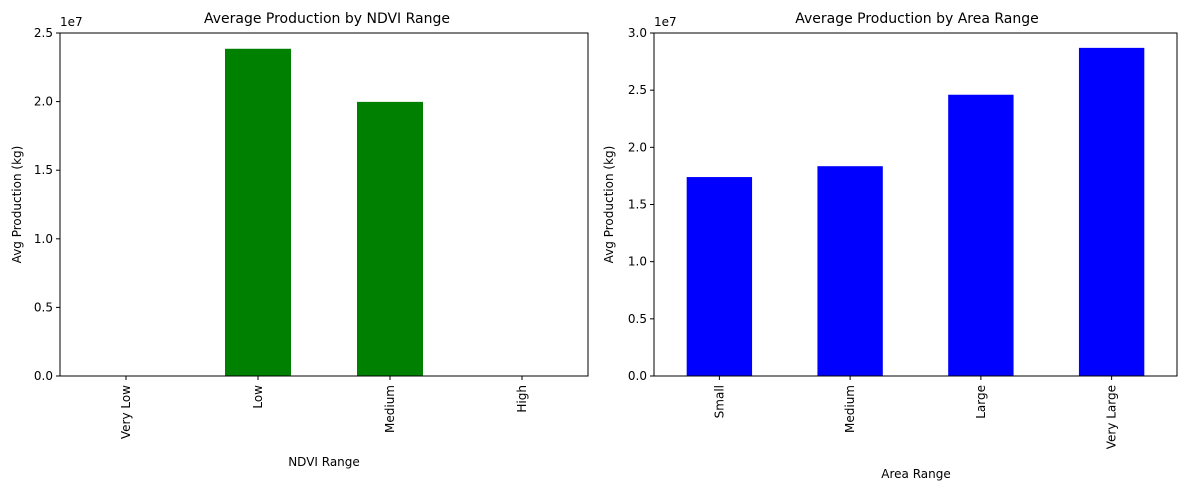  I want to click on bar-small, so click(719, 276).